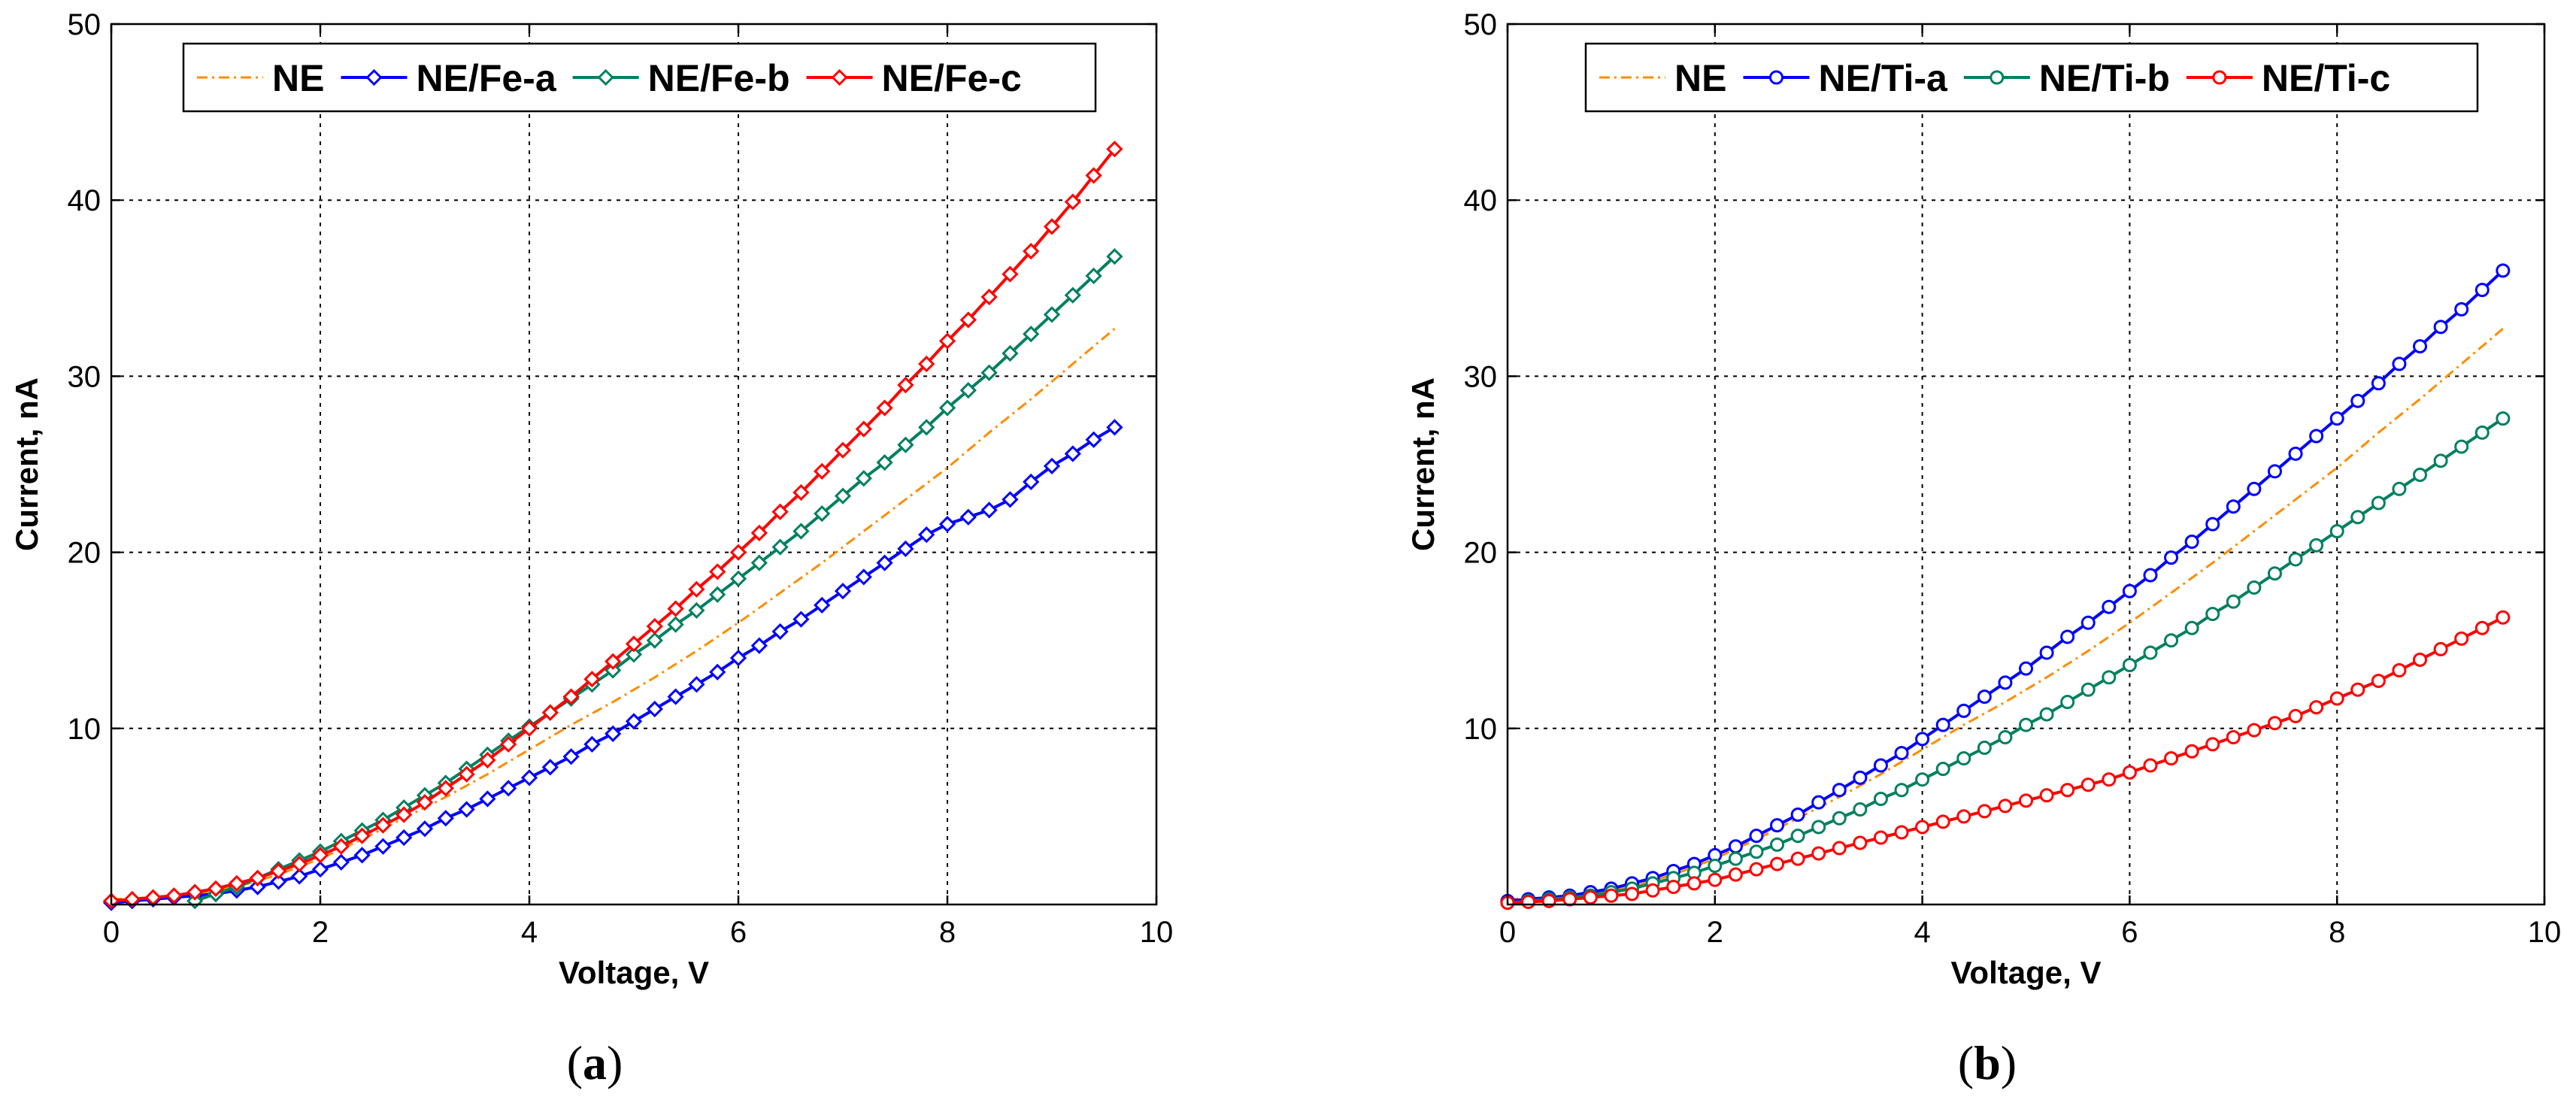  I want to click on legend-box, so click(639, 77).